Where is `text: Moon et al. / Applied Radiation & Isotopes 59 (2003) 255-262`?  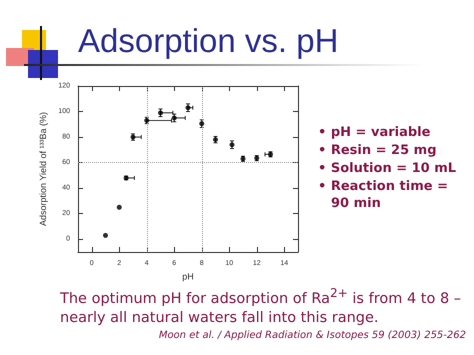
text: Moon et al. / Applied Radiation & Isotopes 59 (2003) 255-262 is located at coordinates (312, 335).